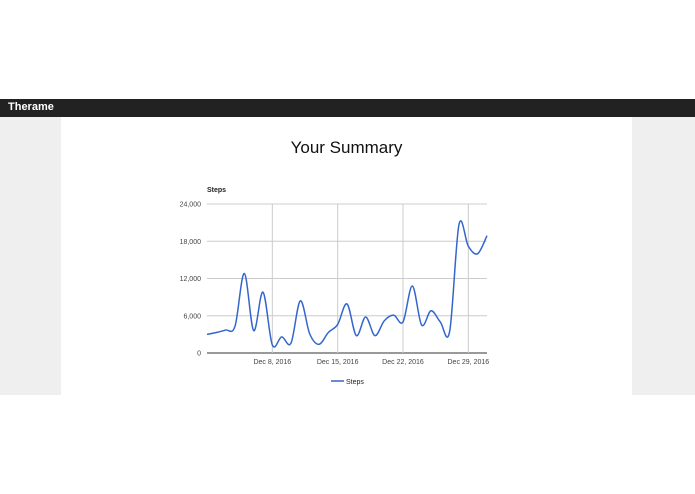  What do you see at coordinates (199, 354) in the screenshot?
I see `y-tick-label: 0` at bounding box center [199, 354].